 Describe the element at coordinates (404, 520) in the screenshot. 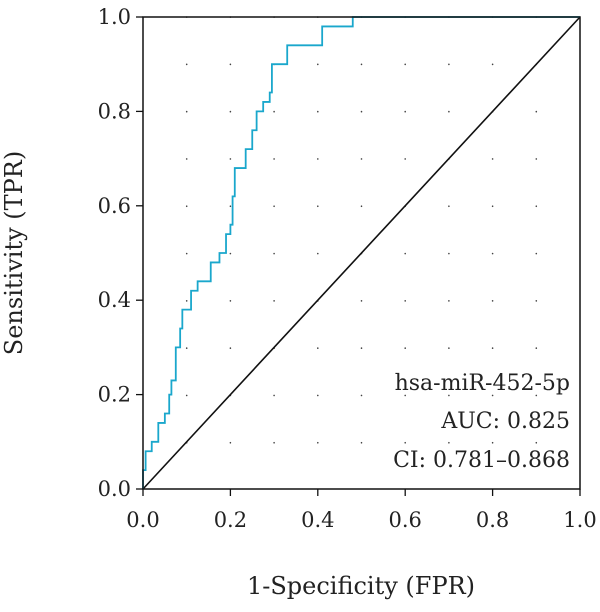

I see `x-tick-label: 0.6` at that location.